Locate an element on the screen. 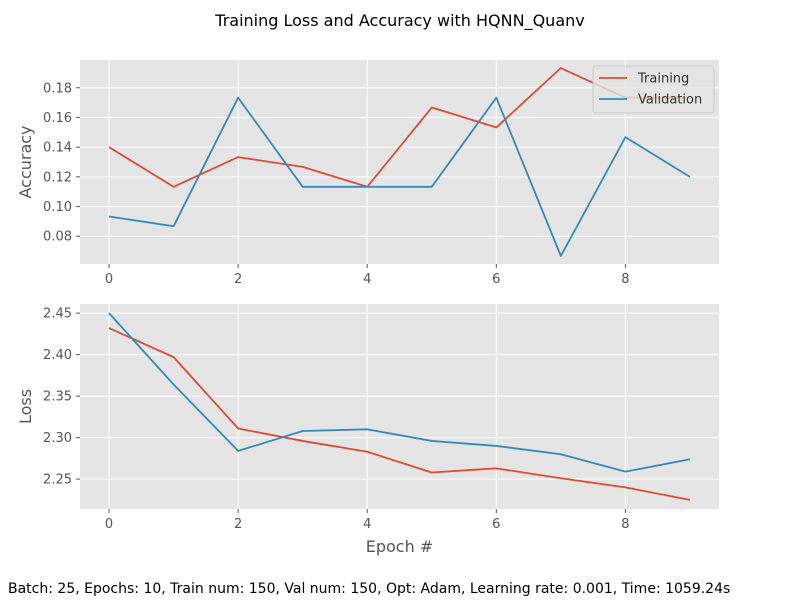 The height and width of the screenshot is (600, 800). y-tick-label: 0.10 is located at coordinates (57, 207).